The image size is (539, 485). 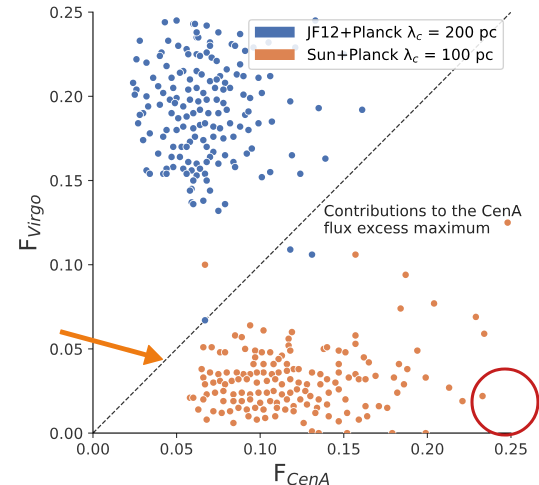 I want to click on x-axis-title: F$_{CenA}$, so click(x=302, y=474).